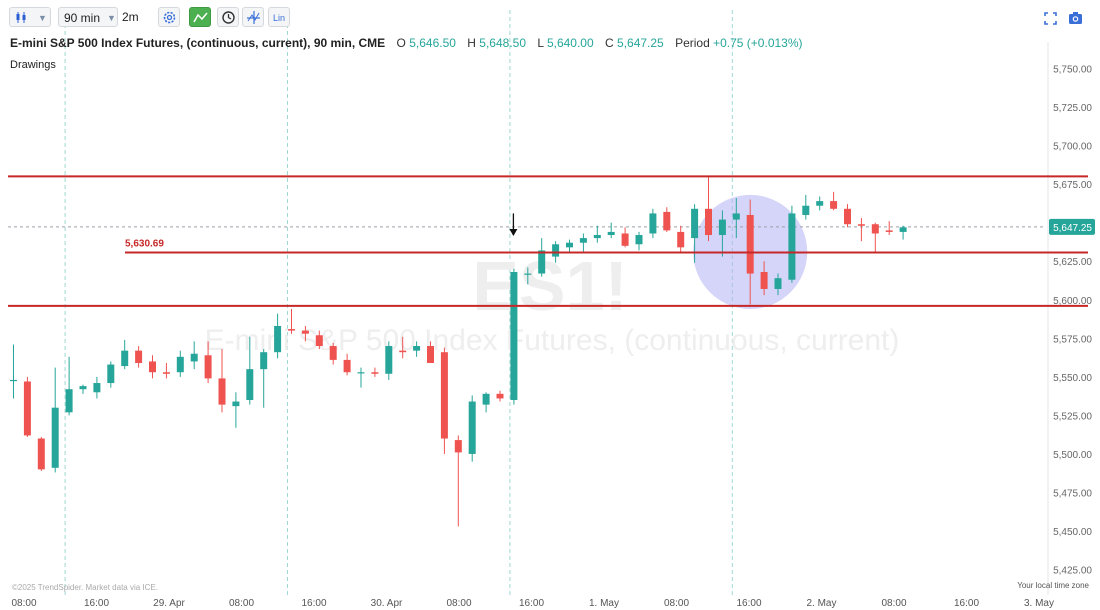 The image size is (1100, 610). What do you see at coordinates (503, 43) in the screenshot?
I see `high-value: 5,648.50` at bounding box center [503, 43].